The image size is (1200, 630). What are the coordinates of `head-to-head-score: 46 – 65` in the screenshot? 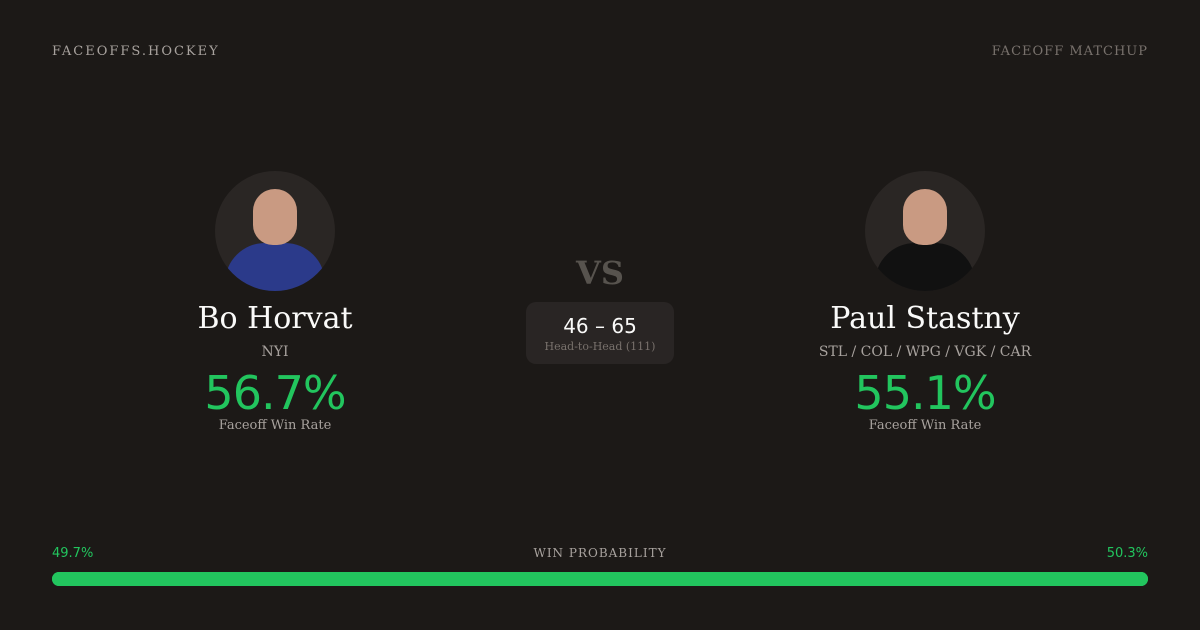 It's located at (600, 326).